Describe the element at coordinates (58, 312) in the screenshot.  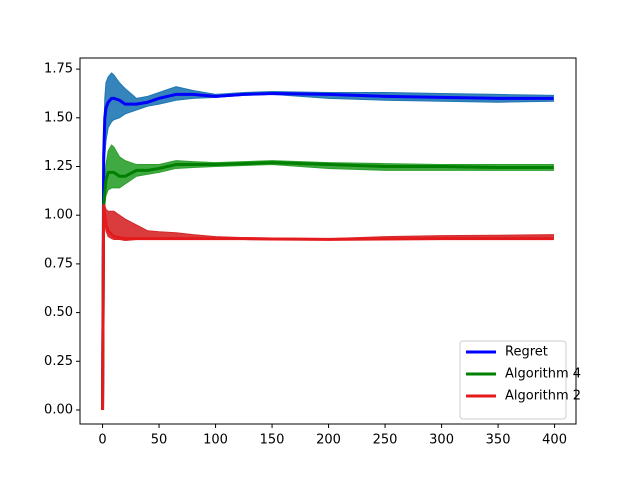
I see `y-tick-label: 0.50` at that location.